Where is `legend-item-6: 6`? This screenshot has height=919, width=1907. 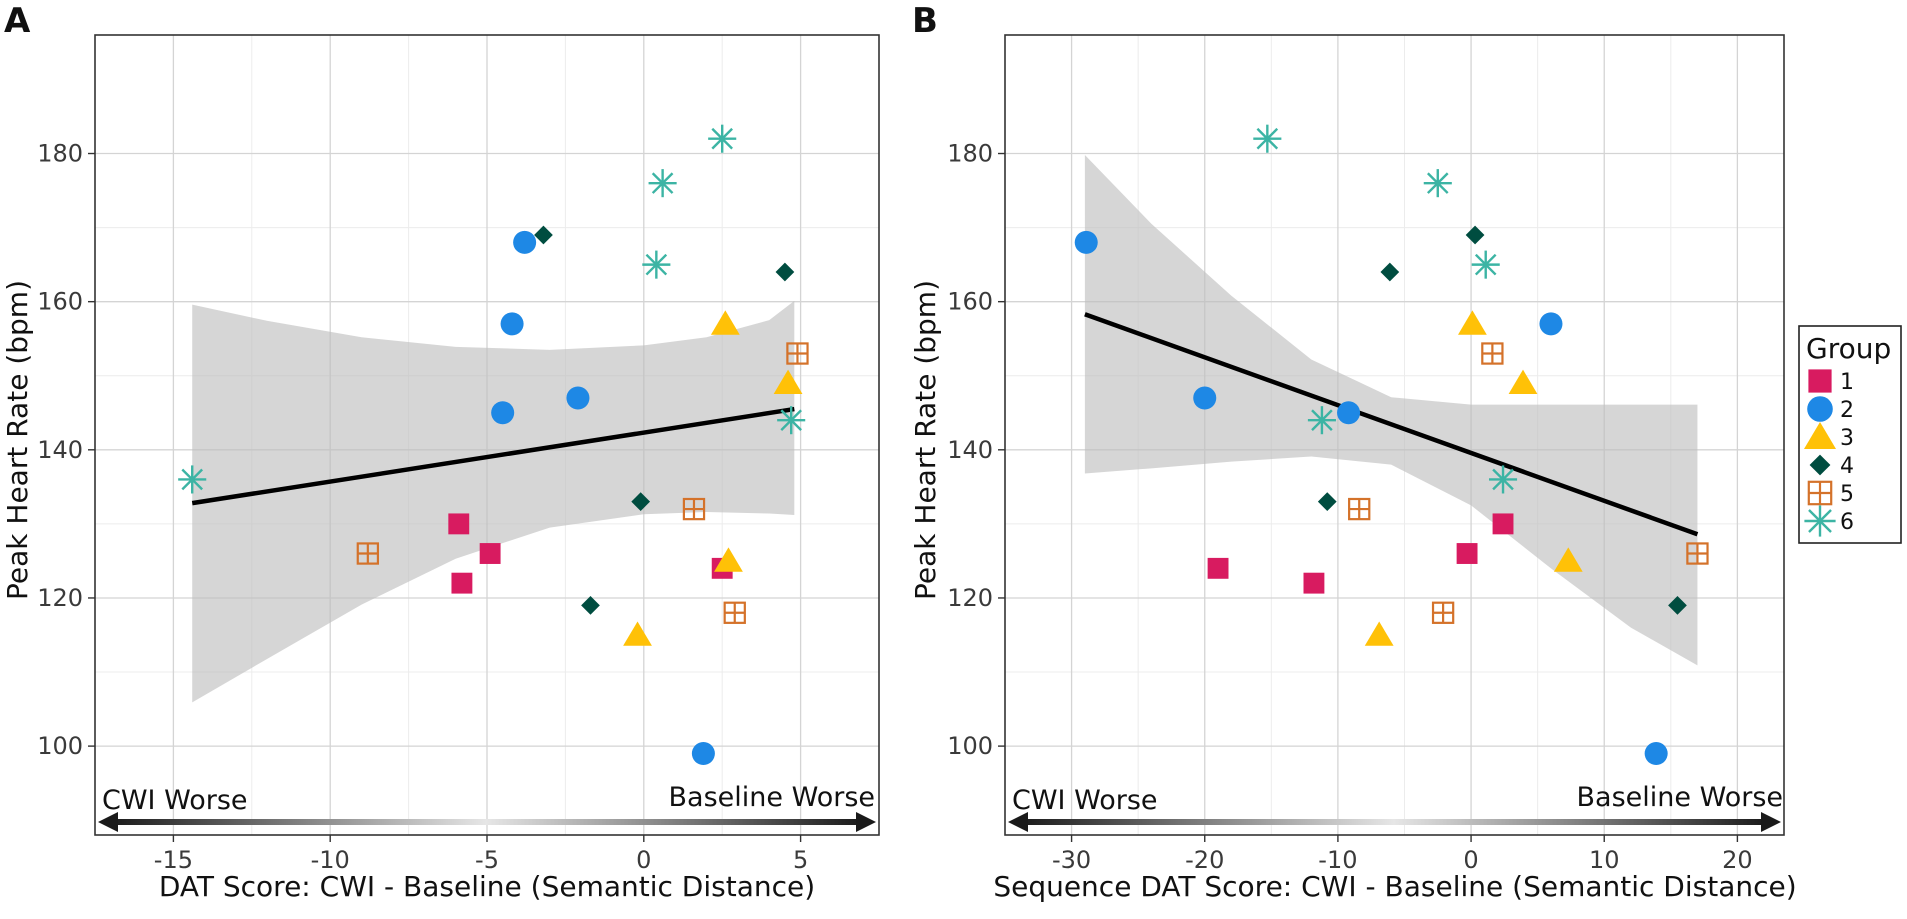
legend-item-6: 6 is located at coordinates (1829, 521).